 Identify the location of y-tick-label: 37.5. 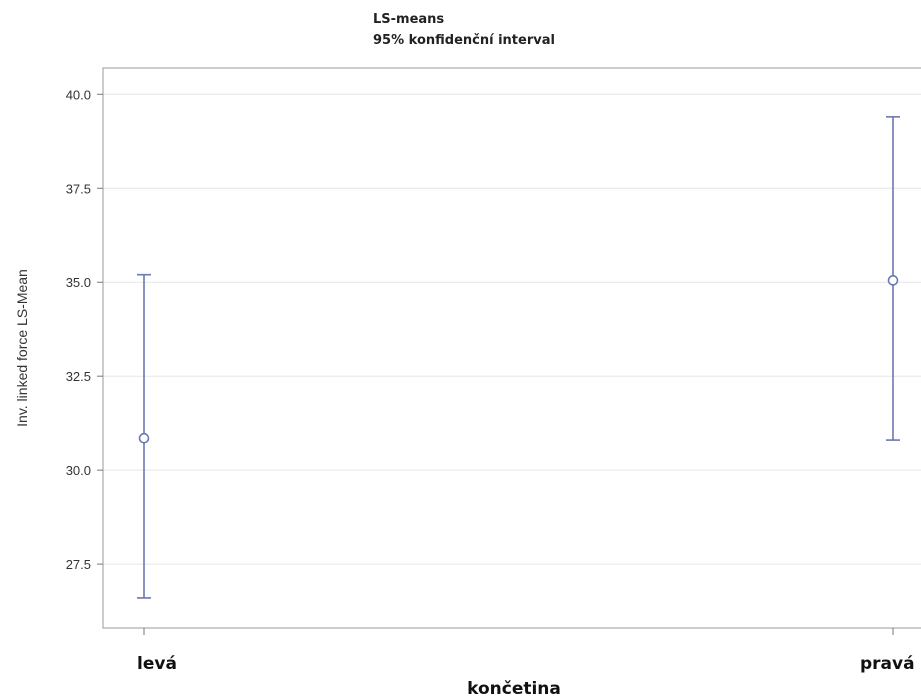
(78, 188).